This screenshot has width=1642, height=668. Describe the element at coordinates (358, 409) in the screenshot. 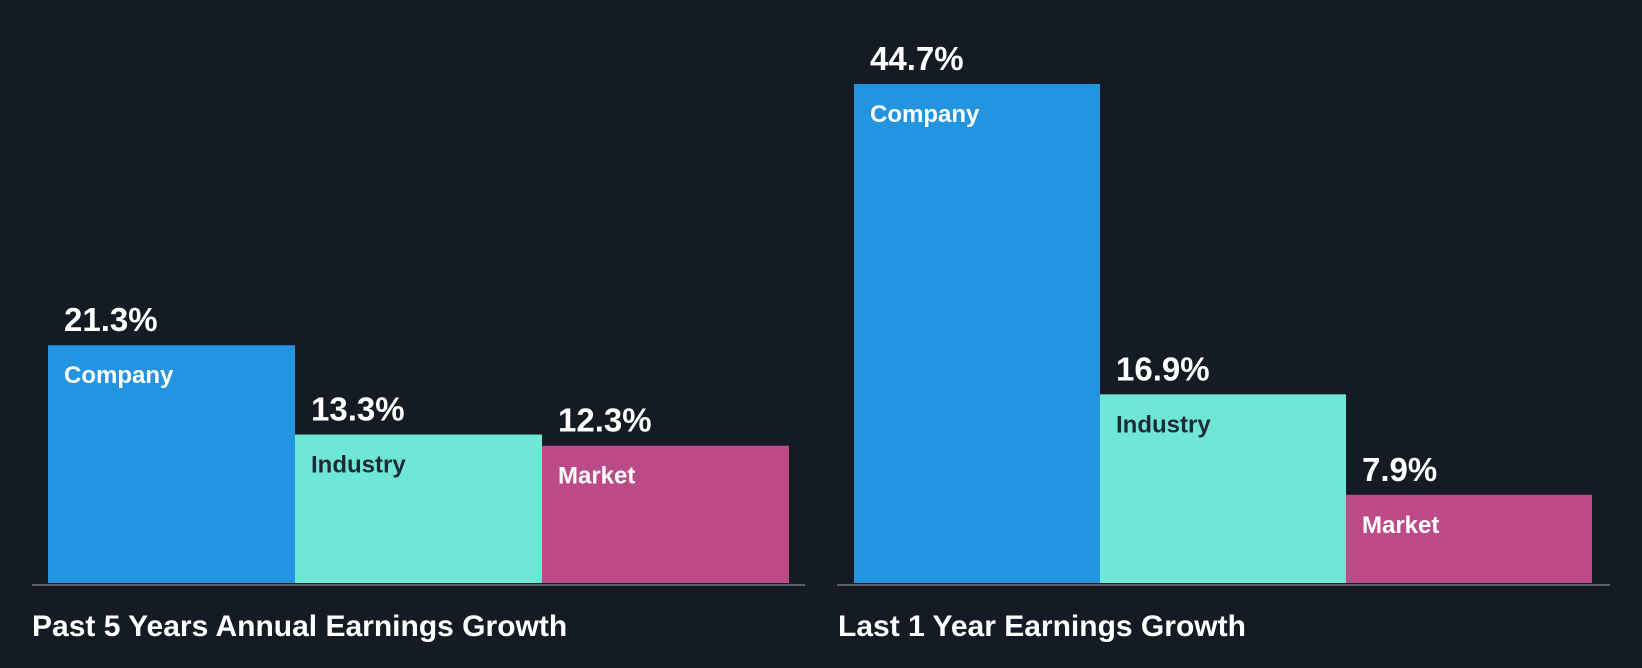

I see `data-label-industry: 13.3%` at that location.